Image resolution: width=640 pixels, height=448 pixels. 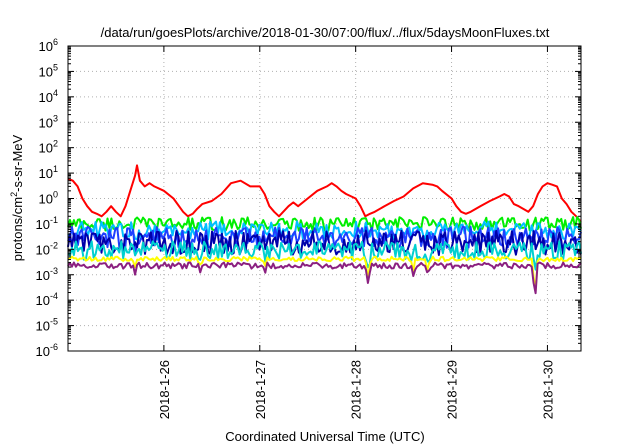 What do you see at coordinates (48, 172) in the screenshot?
I see `y-tick-label: 10¹` at bounding box center [48, 172].